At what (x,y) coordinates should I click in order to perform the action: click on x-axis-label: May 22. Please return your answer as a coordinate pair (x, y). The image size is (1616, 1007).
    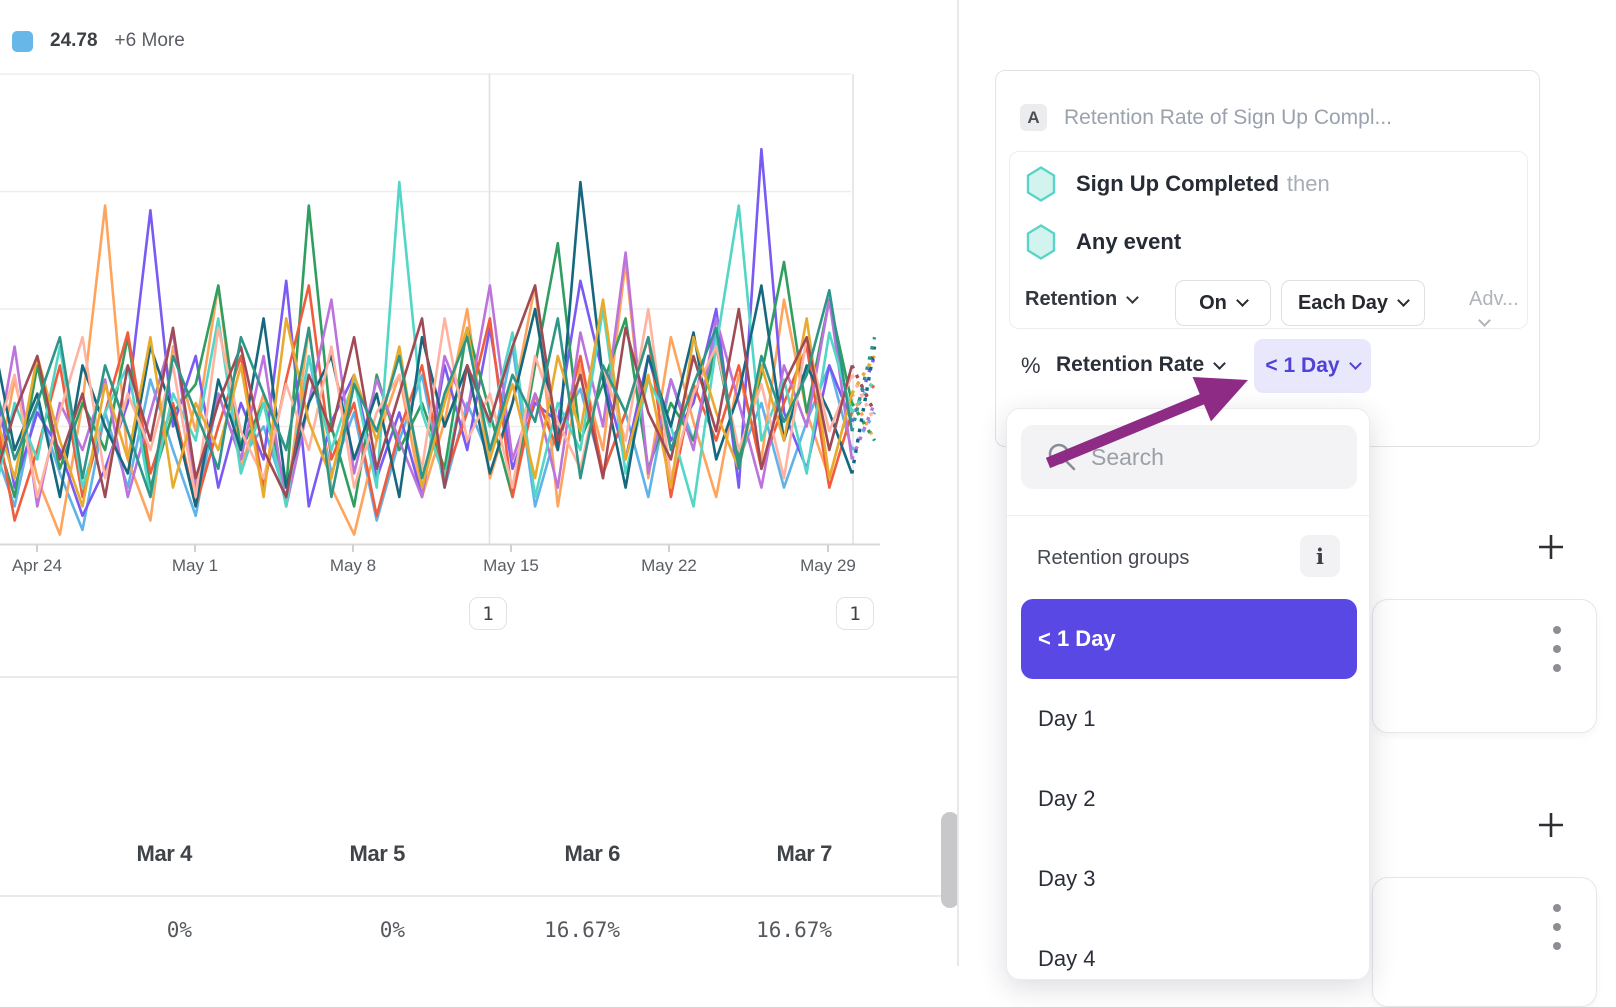
    Looking at the image, I should click on (669, 565).